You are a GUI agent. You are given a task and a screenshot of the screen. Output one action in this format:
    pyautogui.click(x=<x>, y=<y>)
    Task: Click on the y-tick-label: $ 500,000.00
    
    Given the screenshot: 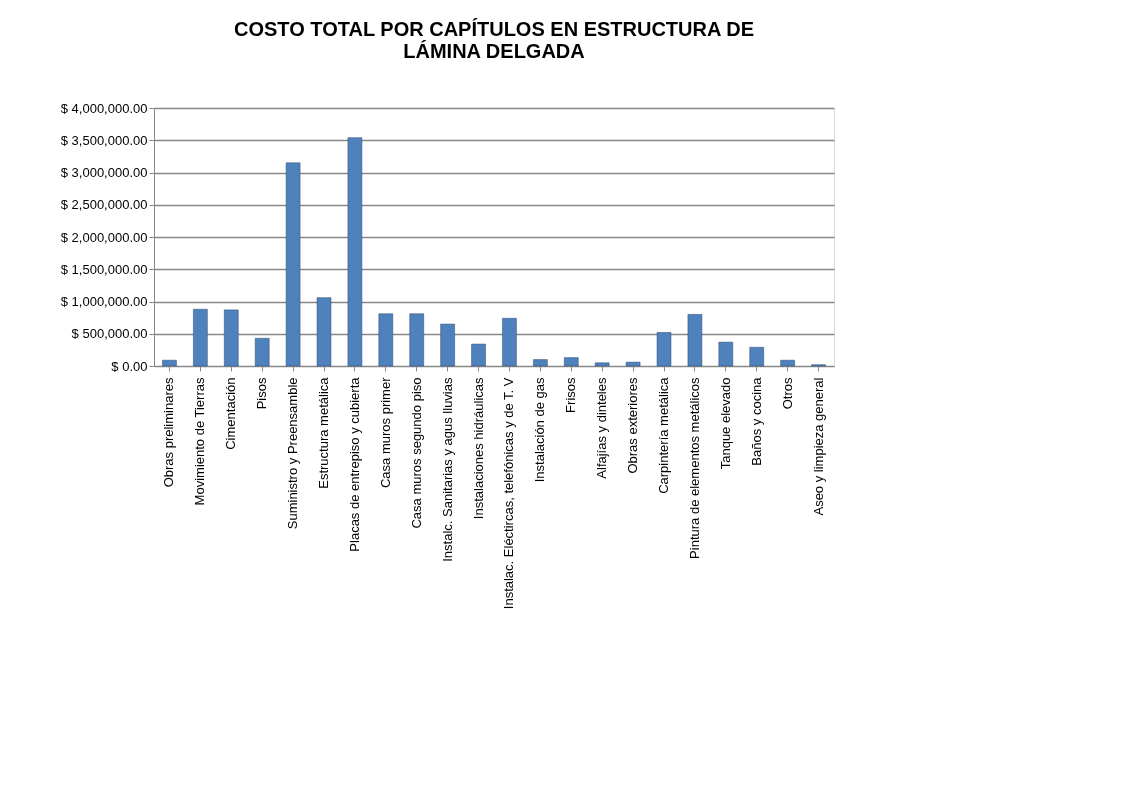 What is the action you would take?
    pyautogui.click(x=109, y=334)
    